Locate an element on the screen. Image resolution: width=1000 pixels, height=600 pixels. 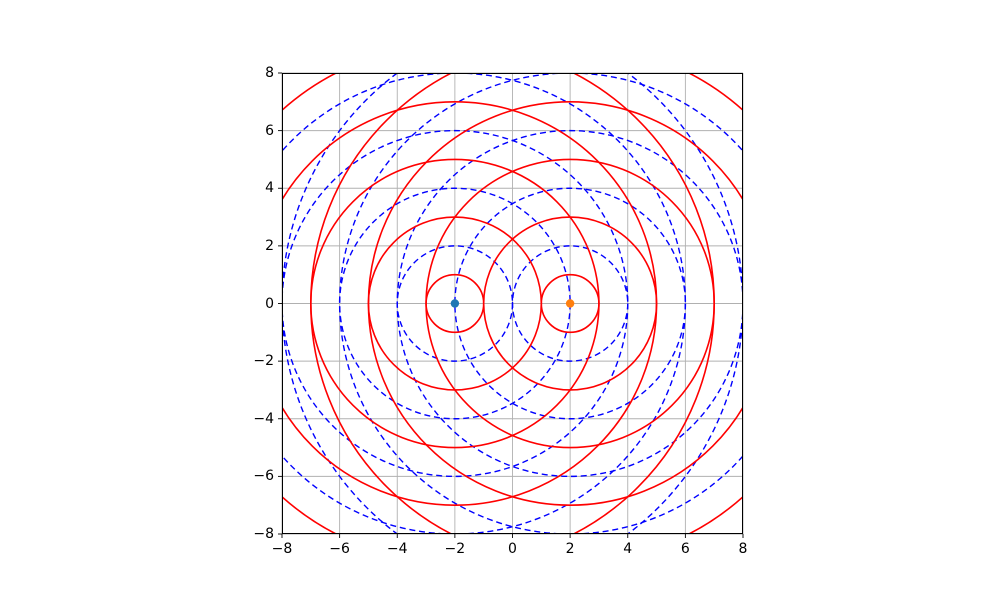
y-tick-label: 4 is located at coordinates (269, 188).